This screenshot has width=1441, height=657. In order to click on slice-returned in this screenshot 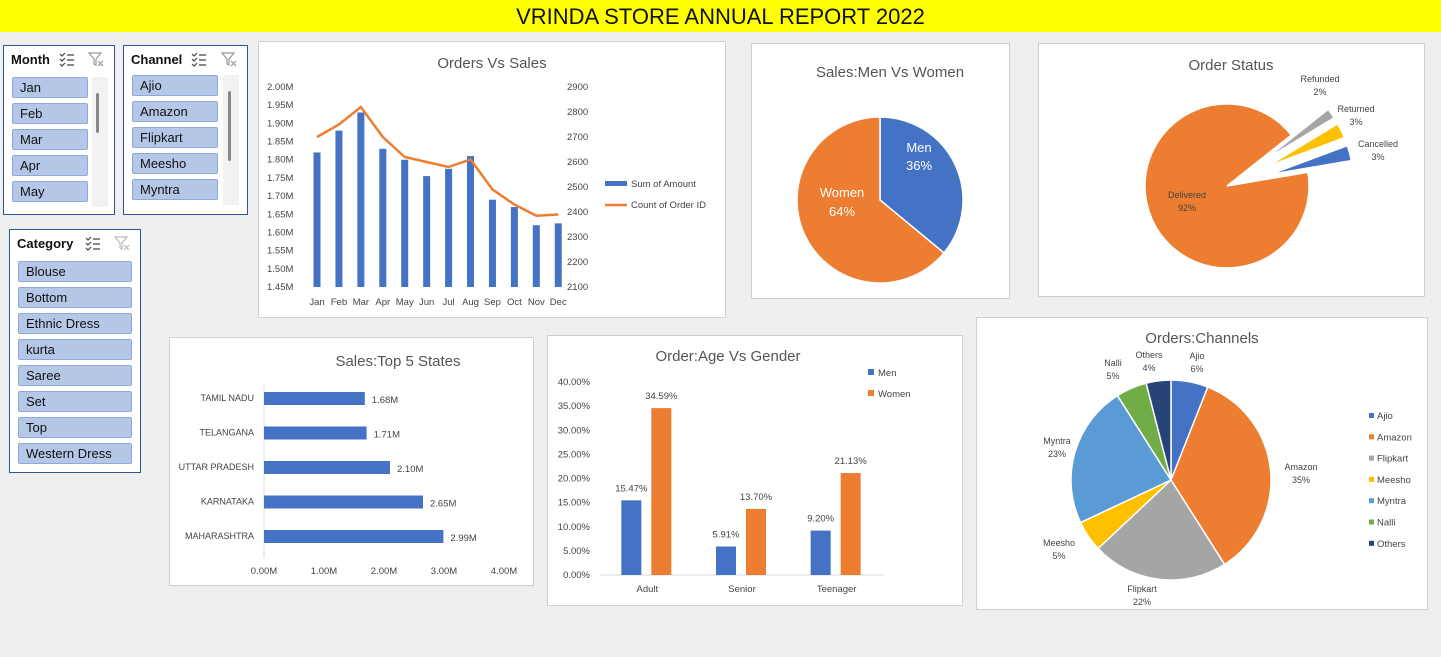, I will do `click(1306, 145)`.